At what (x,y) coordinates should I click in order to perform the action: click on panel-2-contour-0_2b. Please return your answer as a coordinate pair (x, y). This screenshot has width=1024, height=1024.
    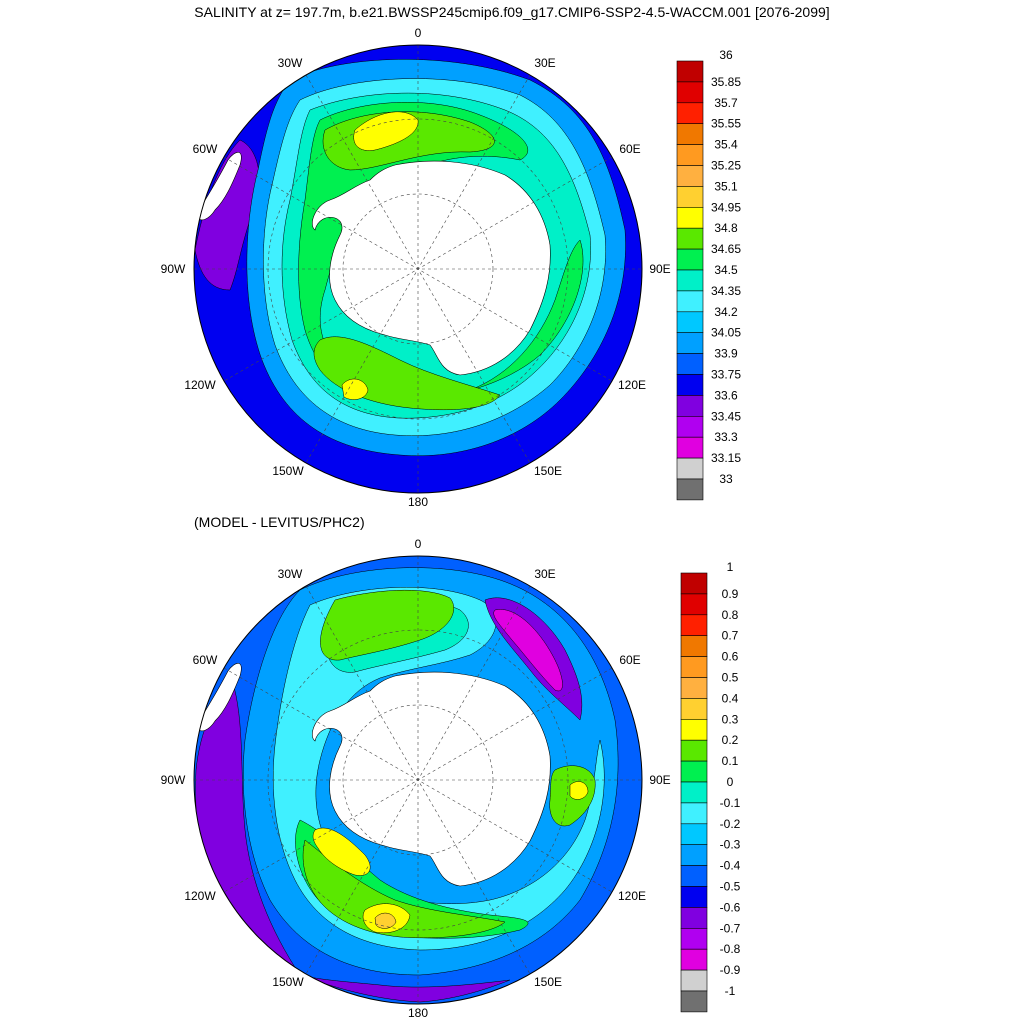
    Looking at the image, I should click on (404, 889).